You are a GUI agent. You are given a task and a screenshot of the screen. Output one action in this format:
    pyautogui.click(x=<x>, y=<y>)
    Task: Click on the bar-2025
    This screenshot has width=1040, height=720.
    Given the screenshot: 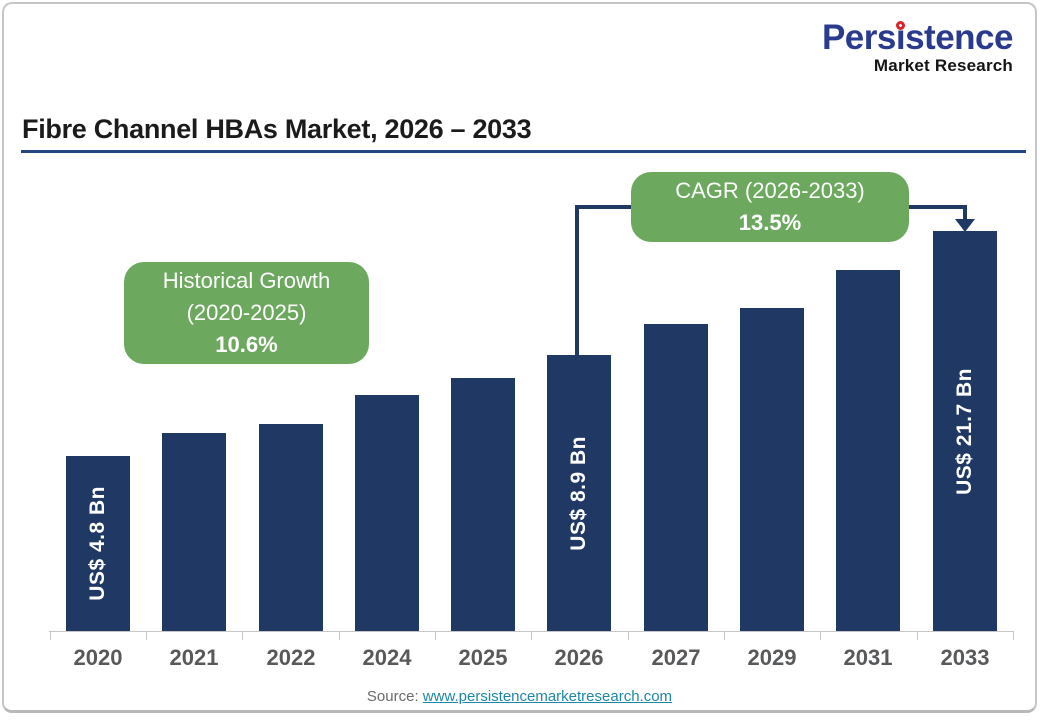 What is the action you would take?
    pyautogui.click(x=483, y=504)
    